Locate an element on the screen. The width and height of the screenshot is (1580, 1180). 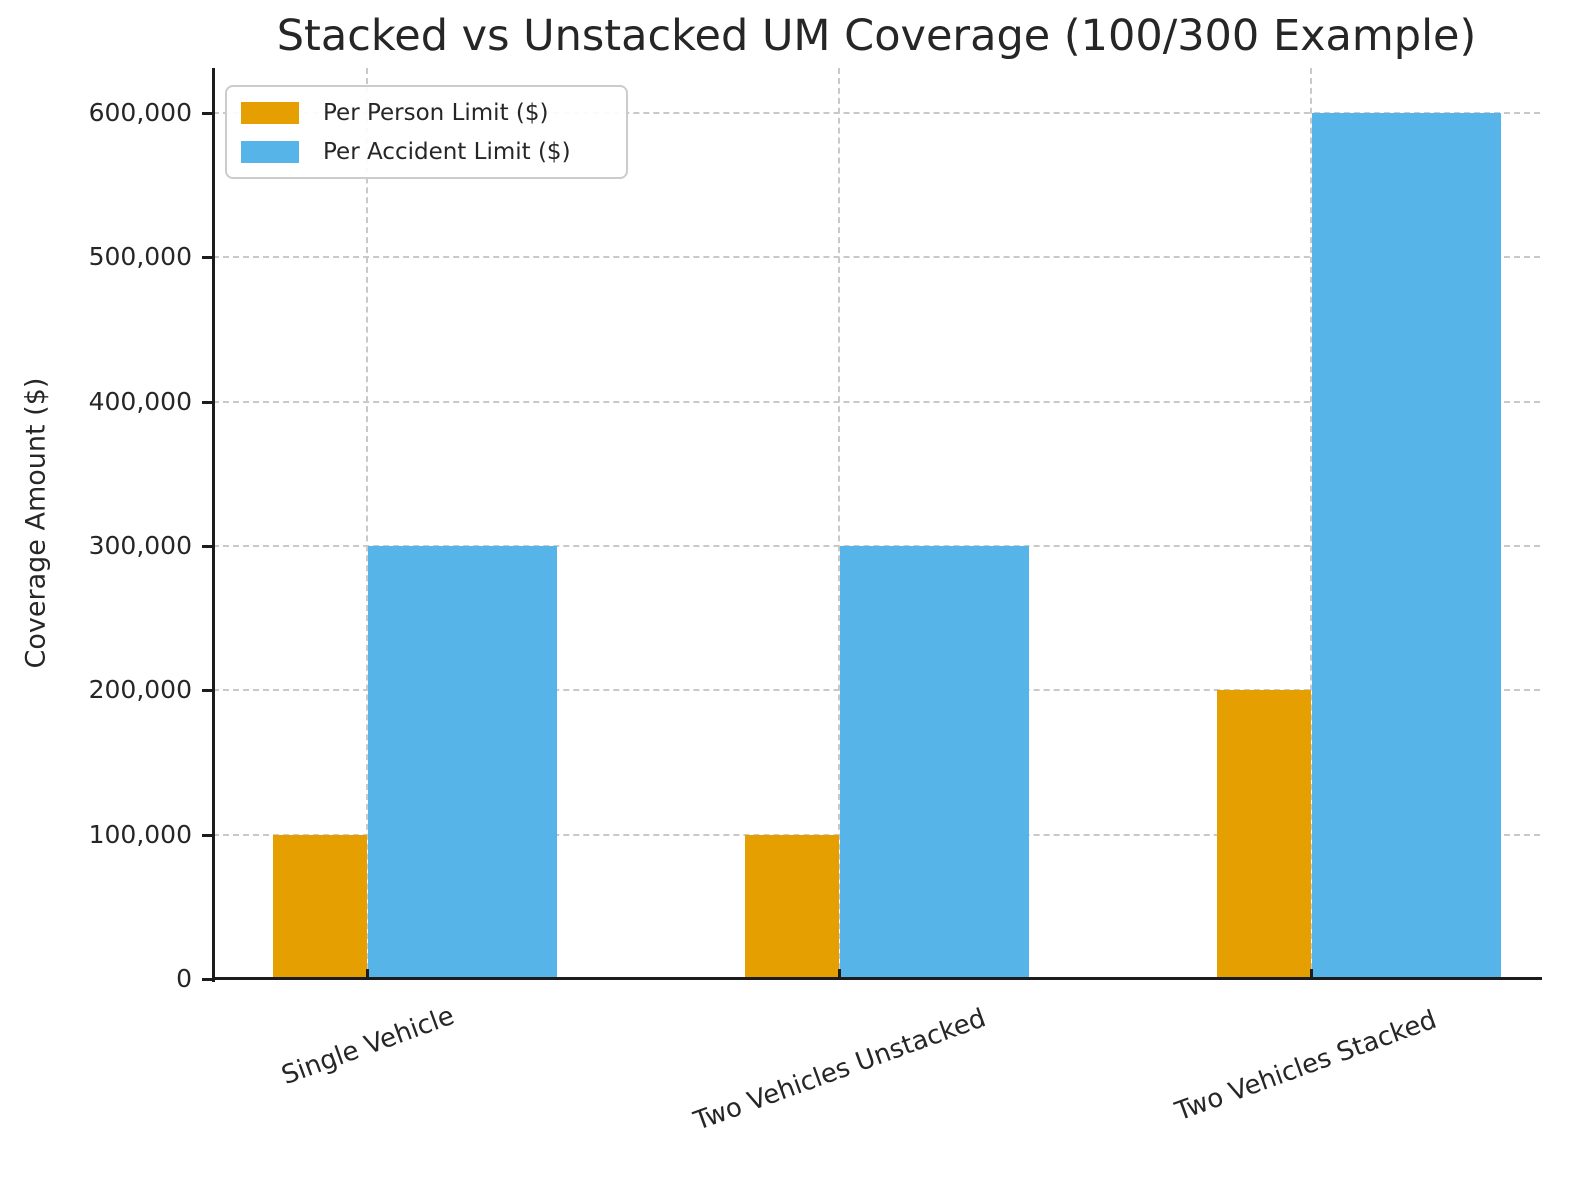
y-tick-label: 200,000 is located at coordinates (140, 690).